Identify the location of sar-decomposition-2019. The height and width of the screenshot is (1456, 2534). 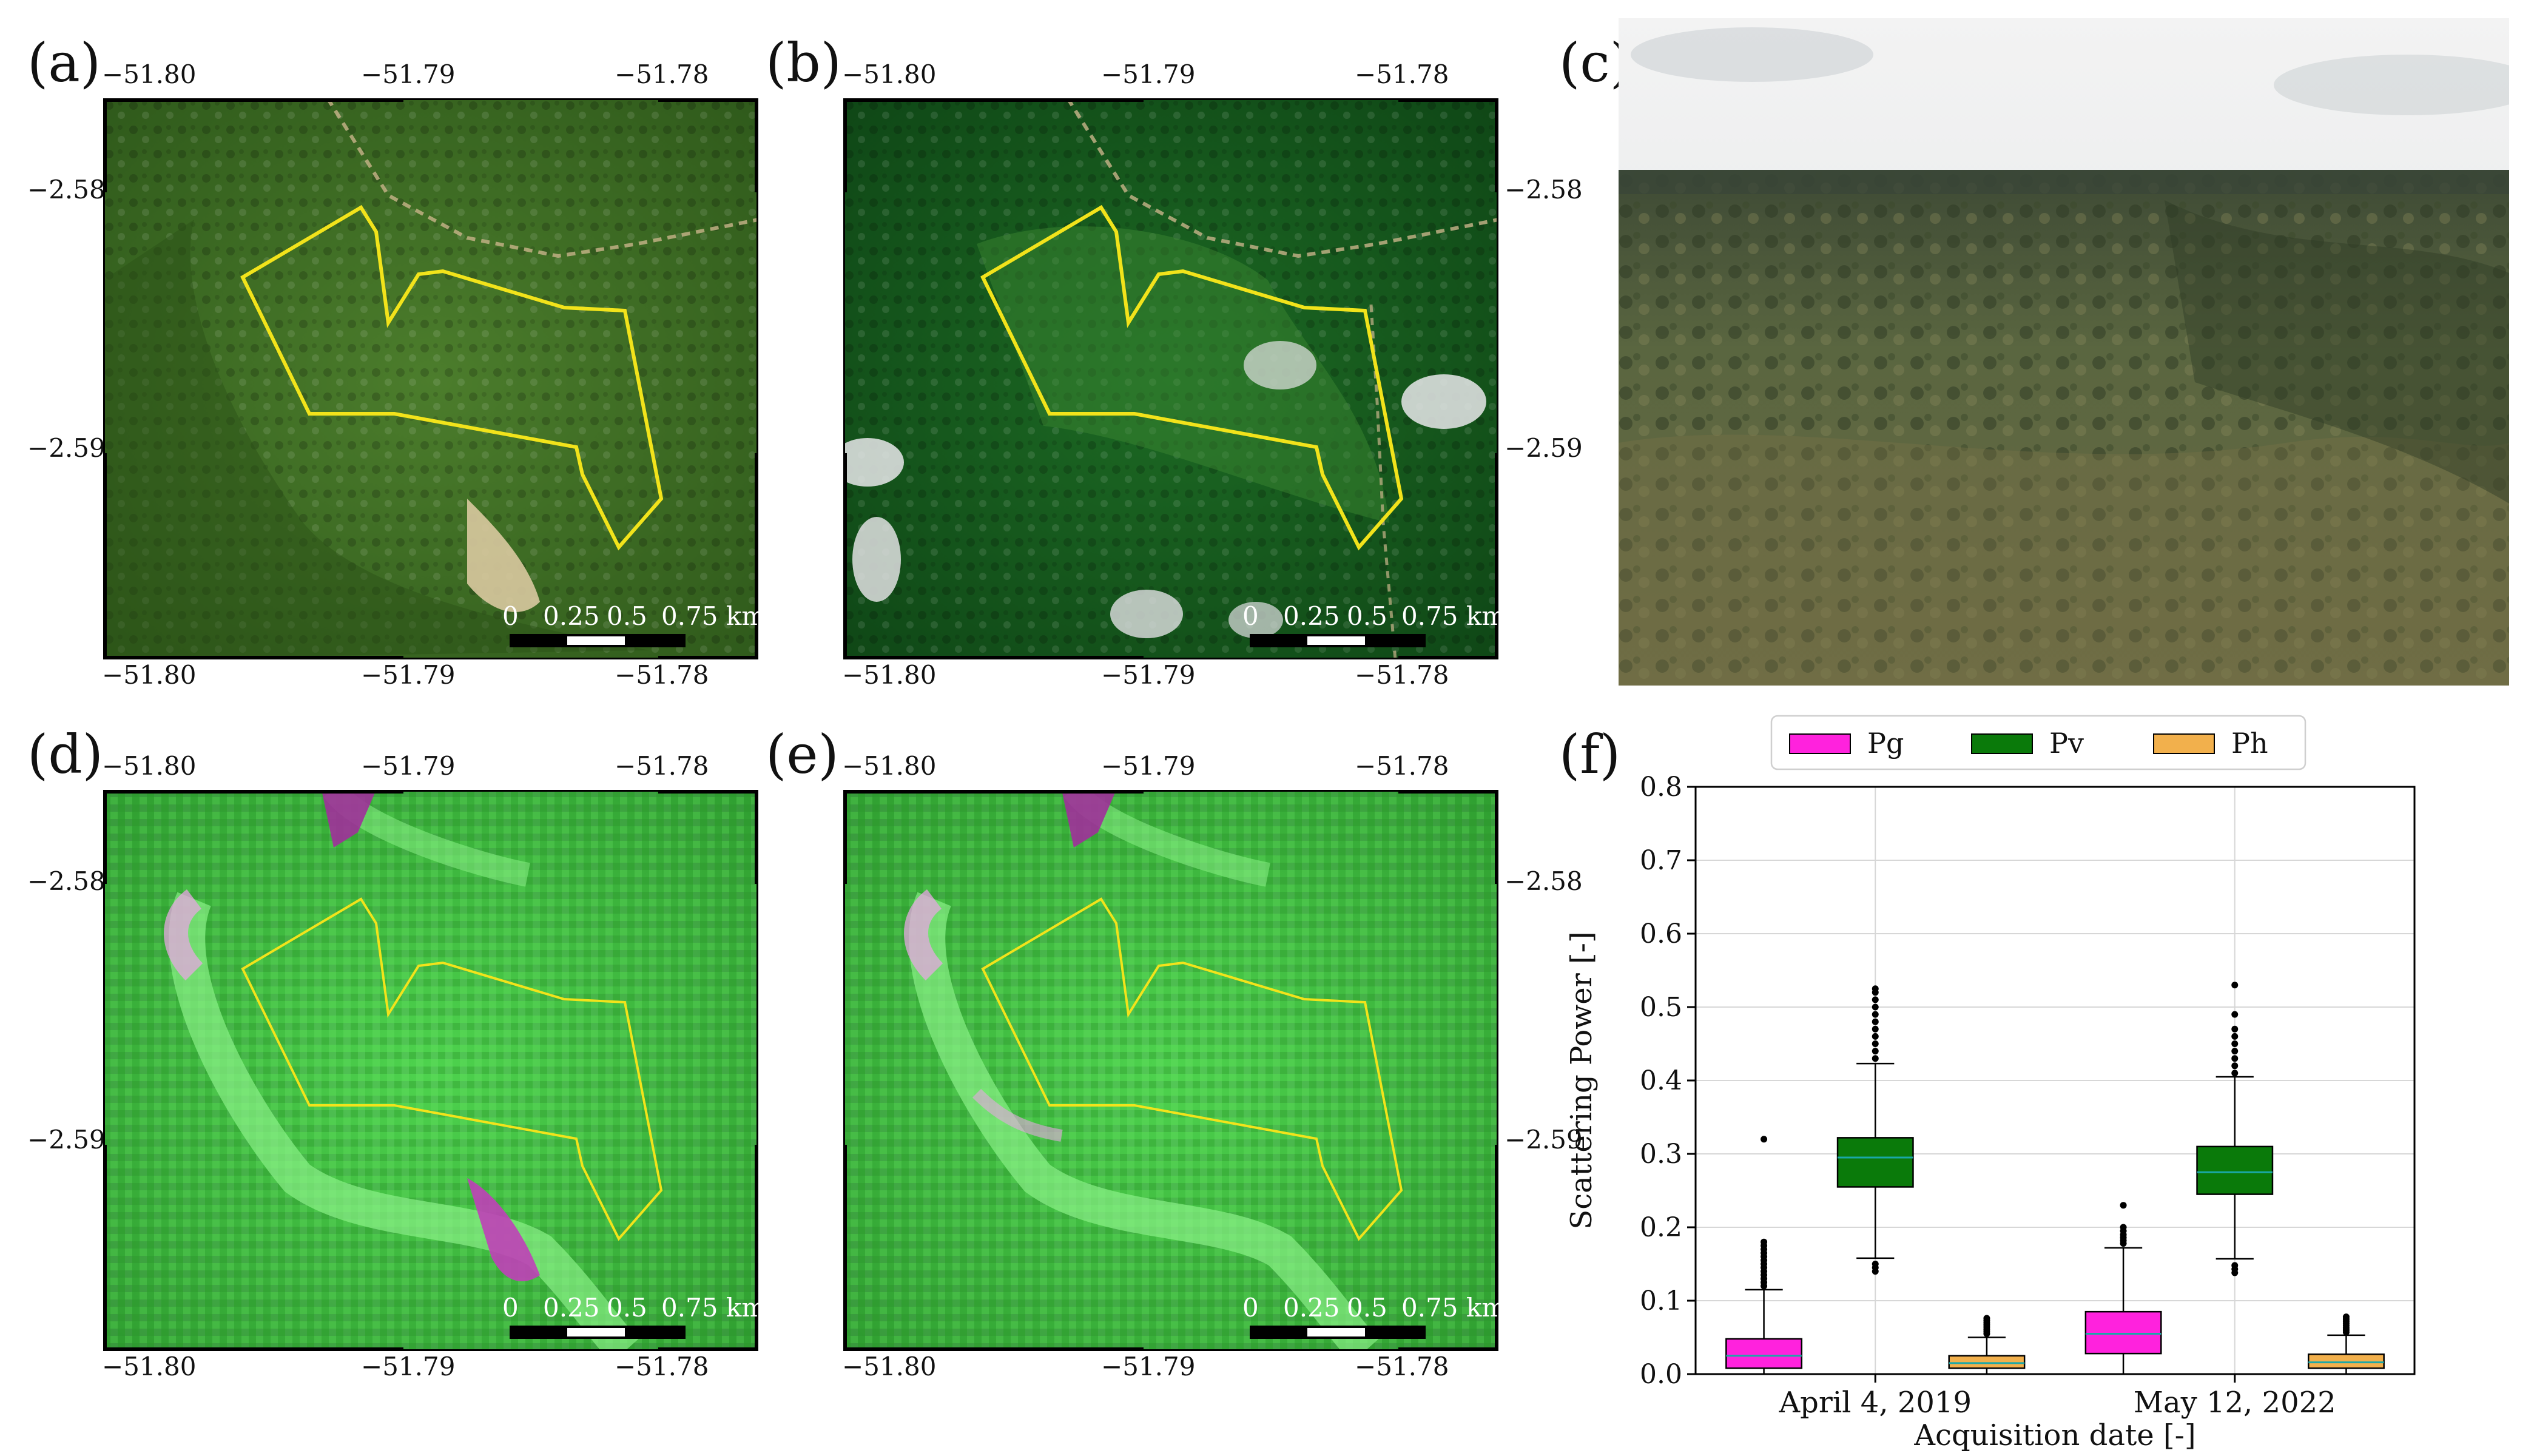
(430, 1070).